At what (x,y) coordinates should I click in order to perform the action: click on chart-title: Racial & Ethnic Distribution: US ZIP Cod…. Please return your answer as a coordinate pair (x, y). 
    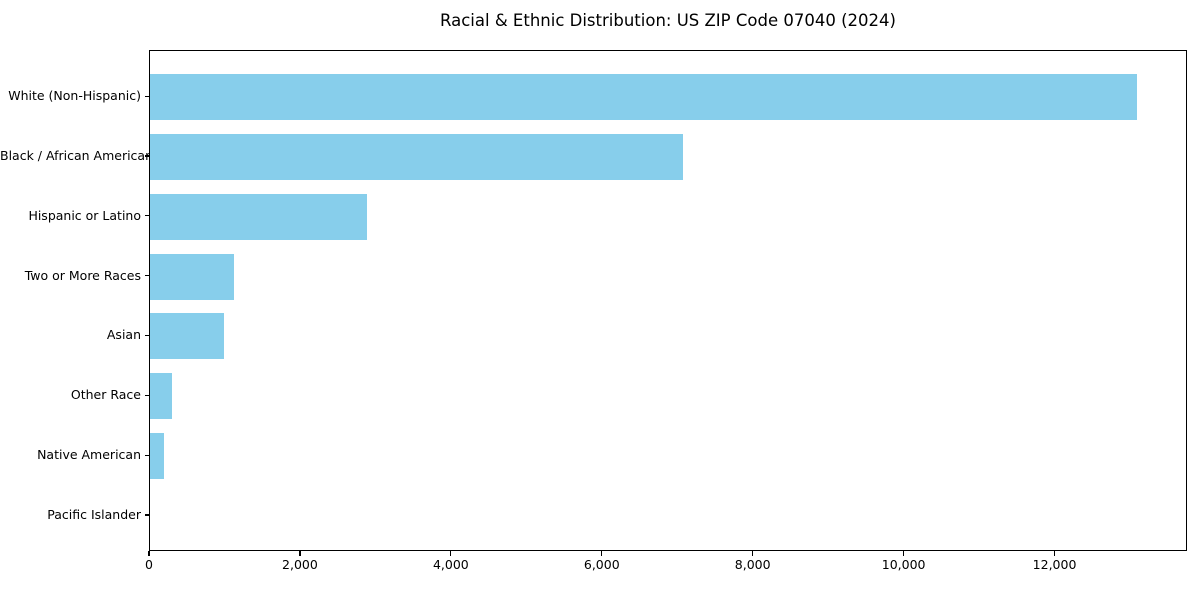
    Looking at the image, I should click on (668, 20).